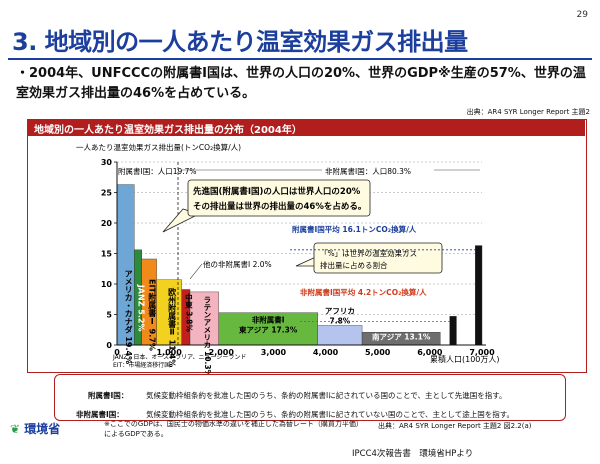  Describe the element at coordinates (354, 265) in the screenshot. I see `percent-callout-line-2: 排出量に占める割合` at that location.